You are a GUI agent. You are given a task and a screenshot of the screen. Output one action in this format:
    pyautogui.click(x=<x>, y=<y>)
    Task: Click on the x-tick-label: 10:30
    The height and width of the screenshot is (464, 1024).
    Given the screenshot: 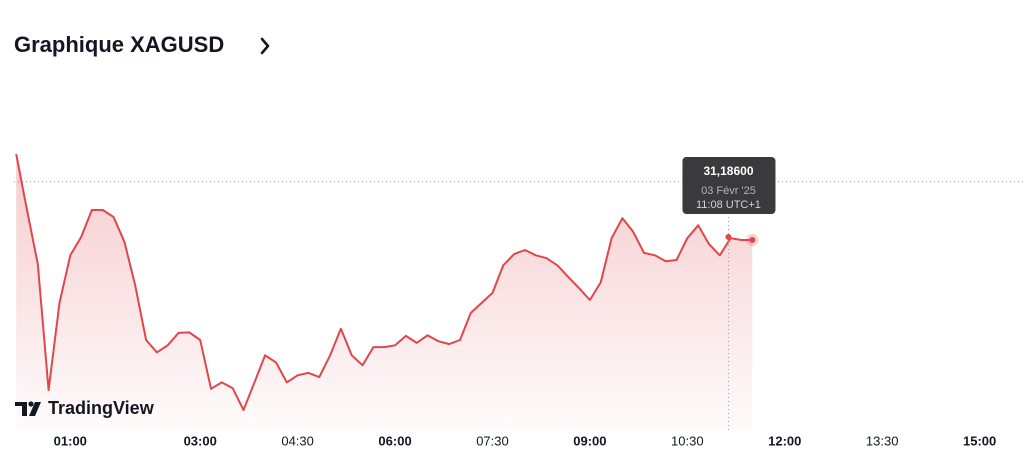 What is the action you would take?
    pyautogui.click(x=687, y=440)
    